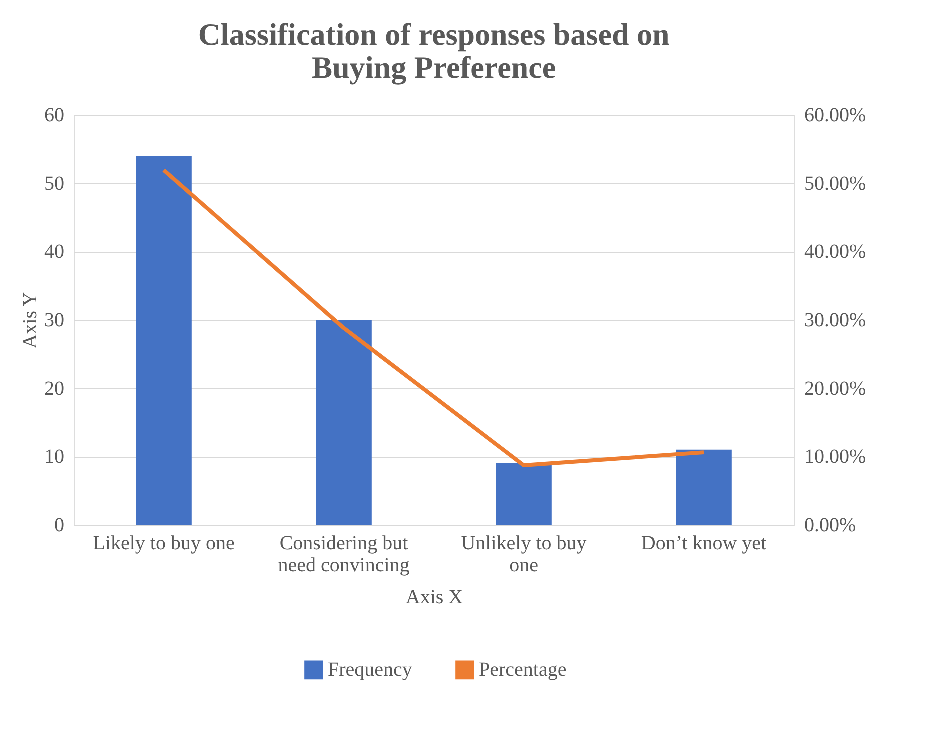  What do you see at coordinates (830, 525) in the screenshot?
I see `y2-tick-label: 0.00%` at bounding box center [830, 525].